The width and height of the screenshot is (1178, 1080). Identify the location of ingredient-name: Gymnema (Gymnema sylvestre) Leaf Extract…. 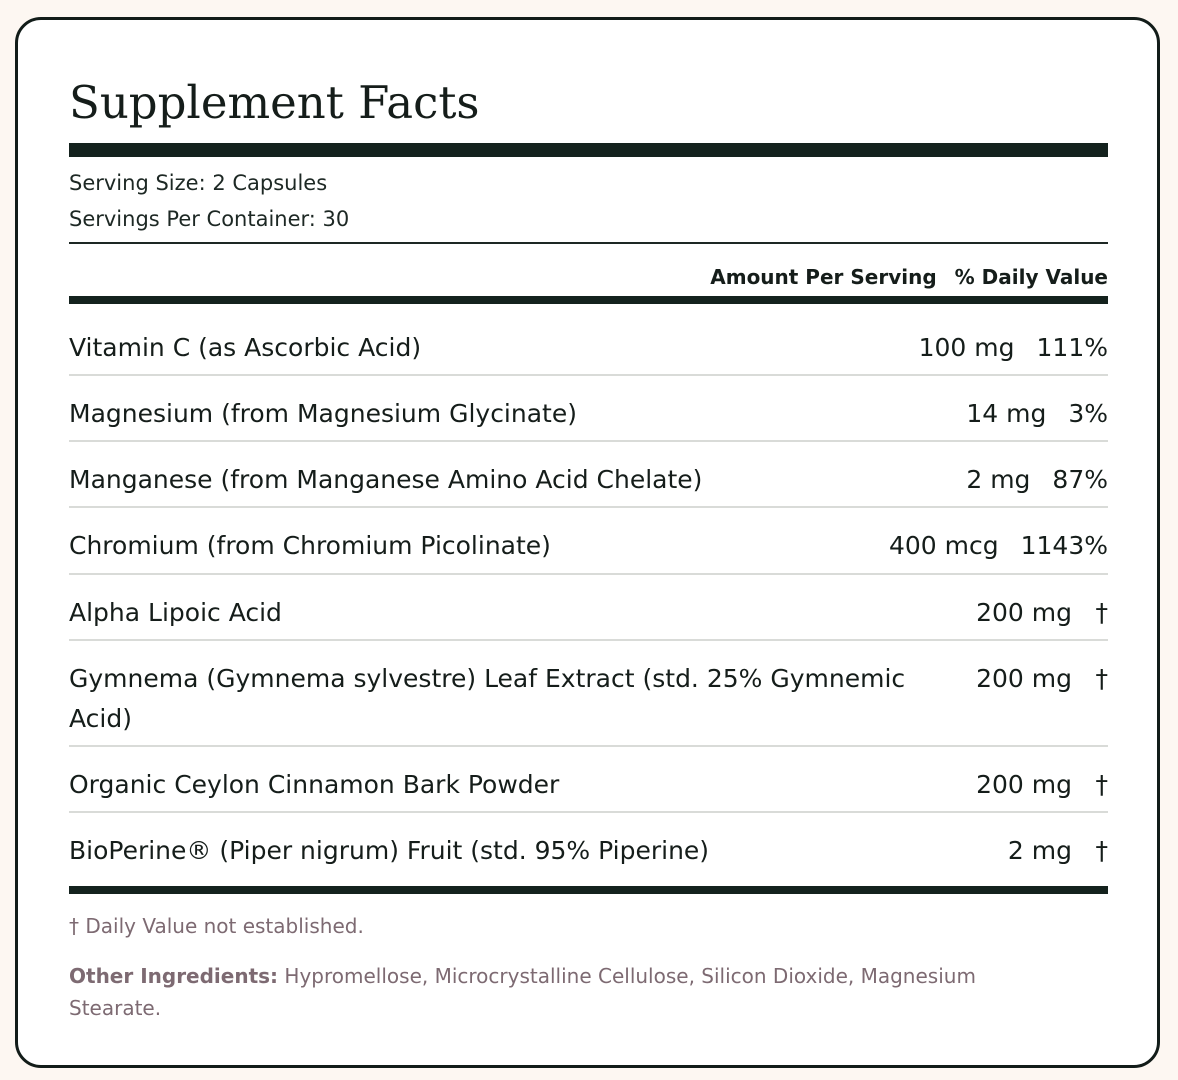
(487, 698).